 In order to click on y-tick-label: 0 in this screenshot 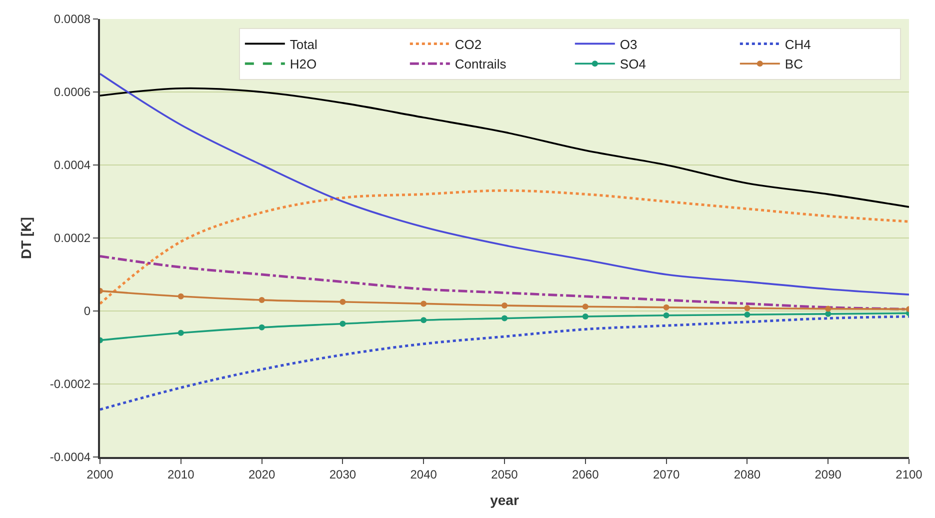, I will do `click(87, 311)`.